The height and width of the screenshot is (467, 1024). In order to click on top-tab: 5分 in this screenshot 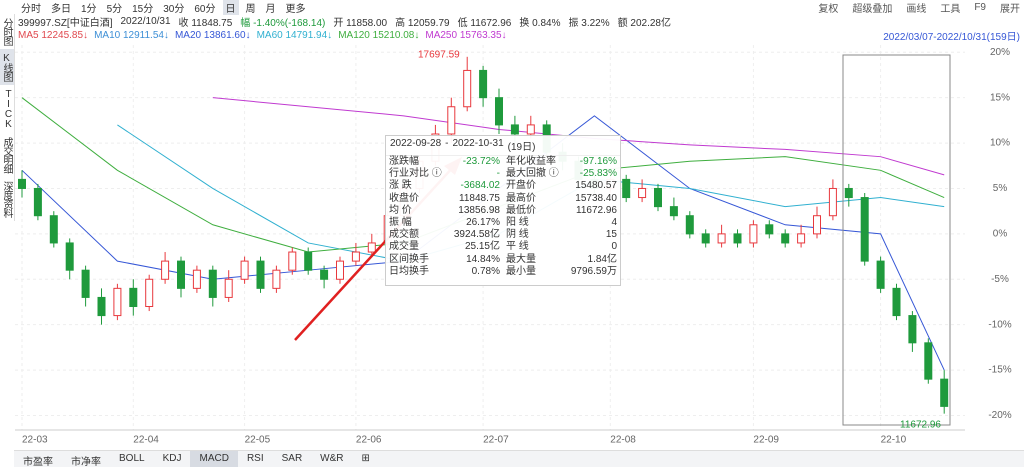, I will do `click(114, 9)`.